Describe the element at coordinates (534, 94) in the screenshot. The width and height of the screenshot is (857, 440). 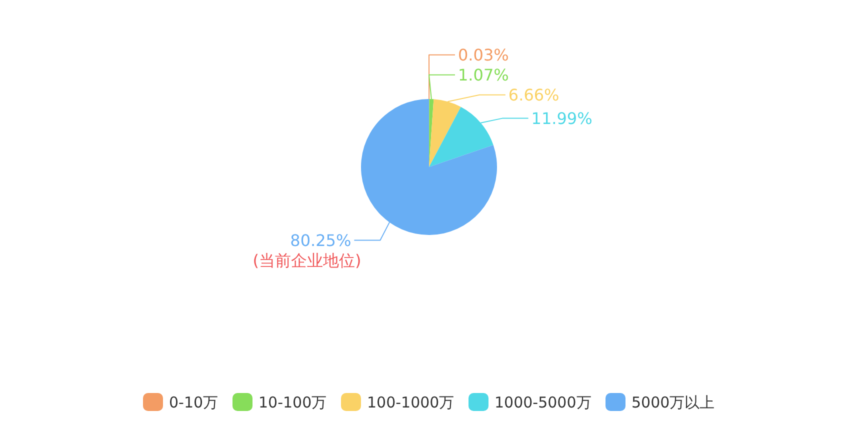
I see `data-label: 6.66%` at that location.